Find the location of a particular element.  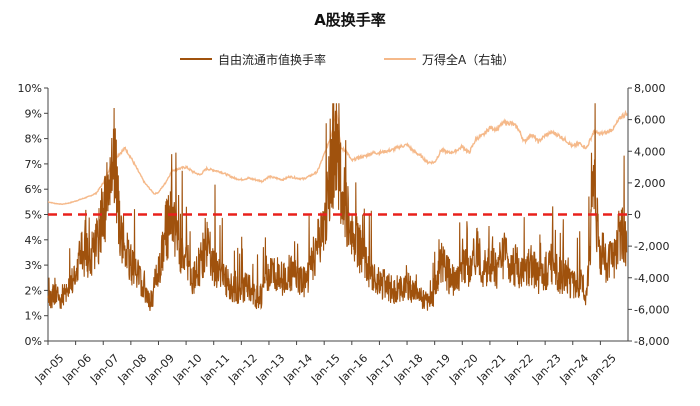

y-left-tick-label: 3% is located at coordinates (33, 265).